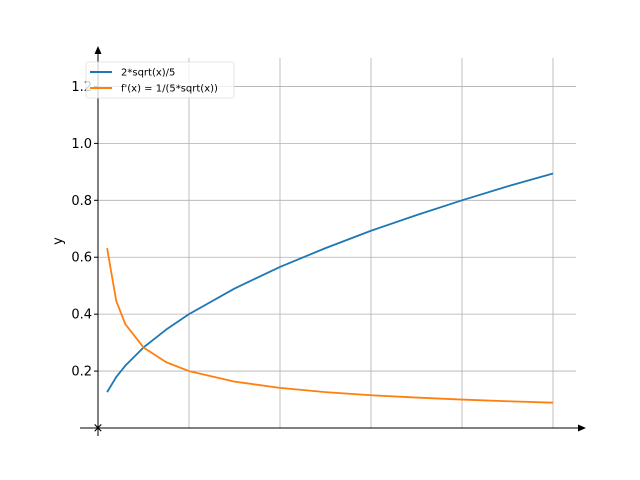  What do you see at coordinates (148, 73) in the screenshot?
I see `legend-label-1: 2*sqrt(x)/5` at bounding box center [148, 73].